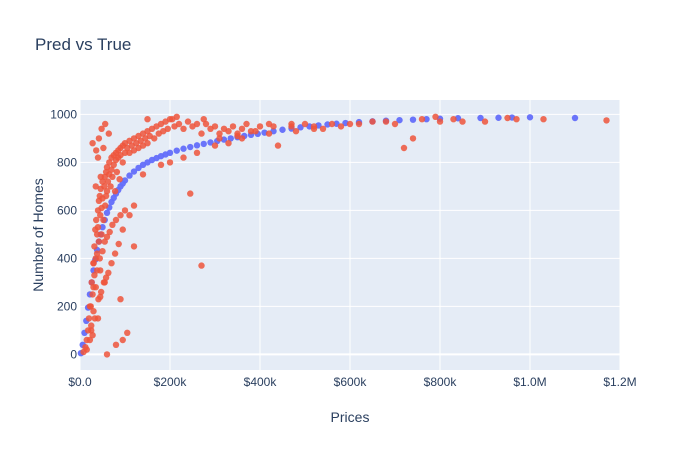  Describe the element at coordinates (83, 44) in the screenshot. I see `chart-title: Pred vs True` at that location.